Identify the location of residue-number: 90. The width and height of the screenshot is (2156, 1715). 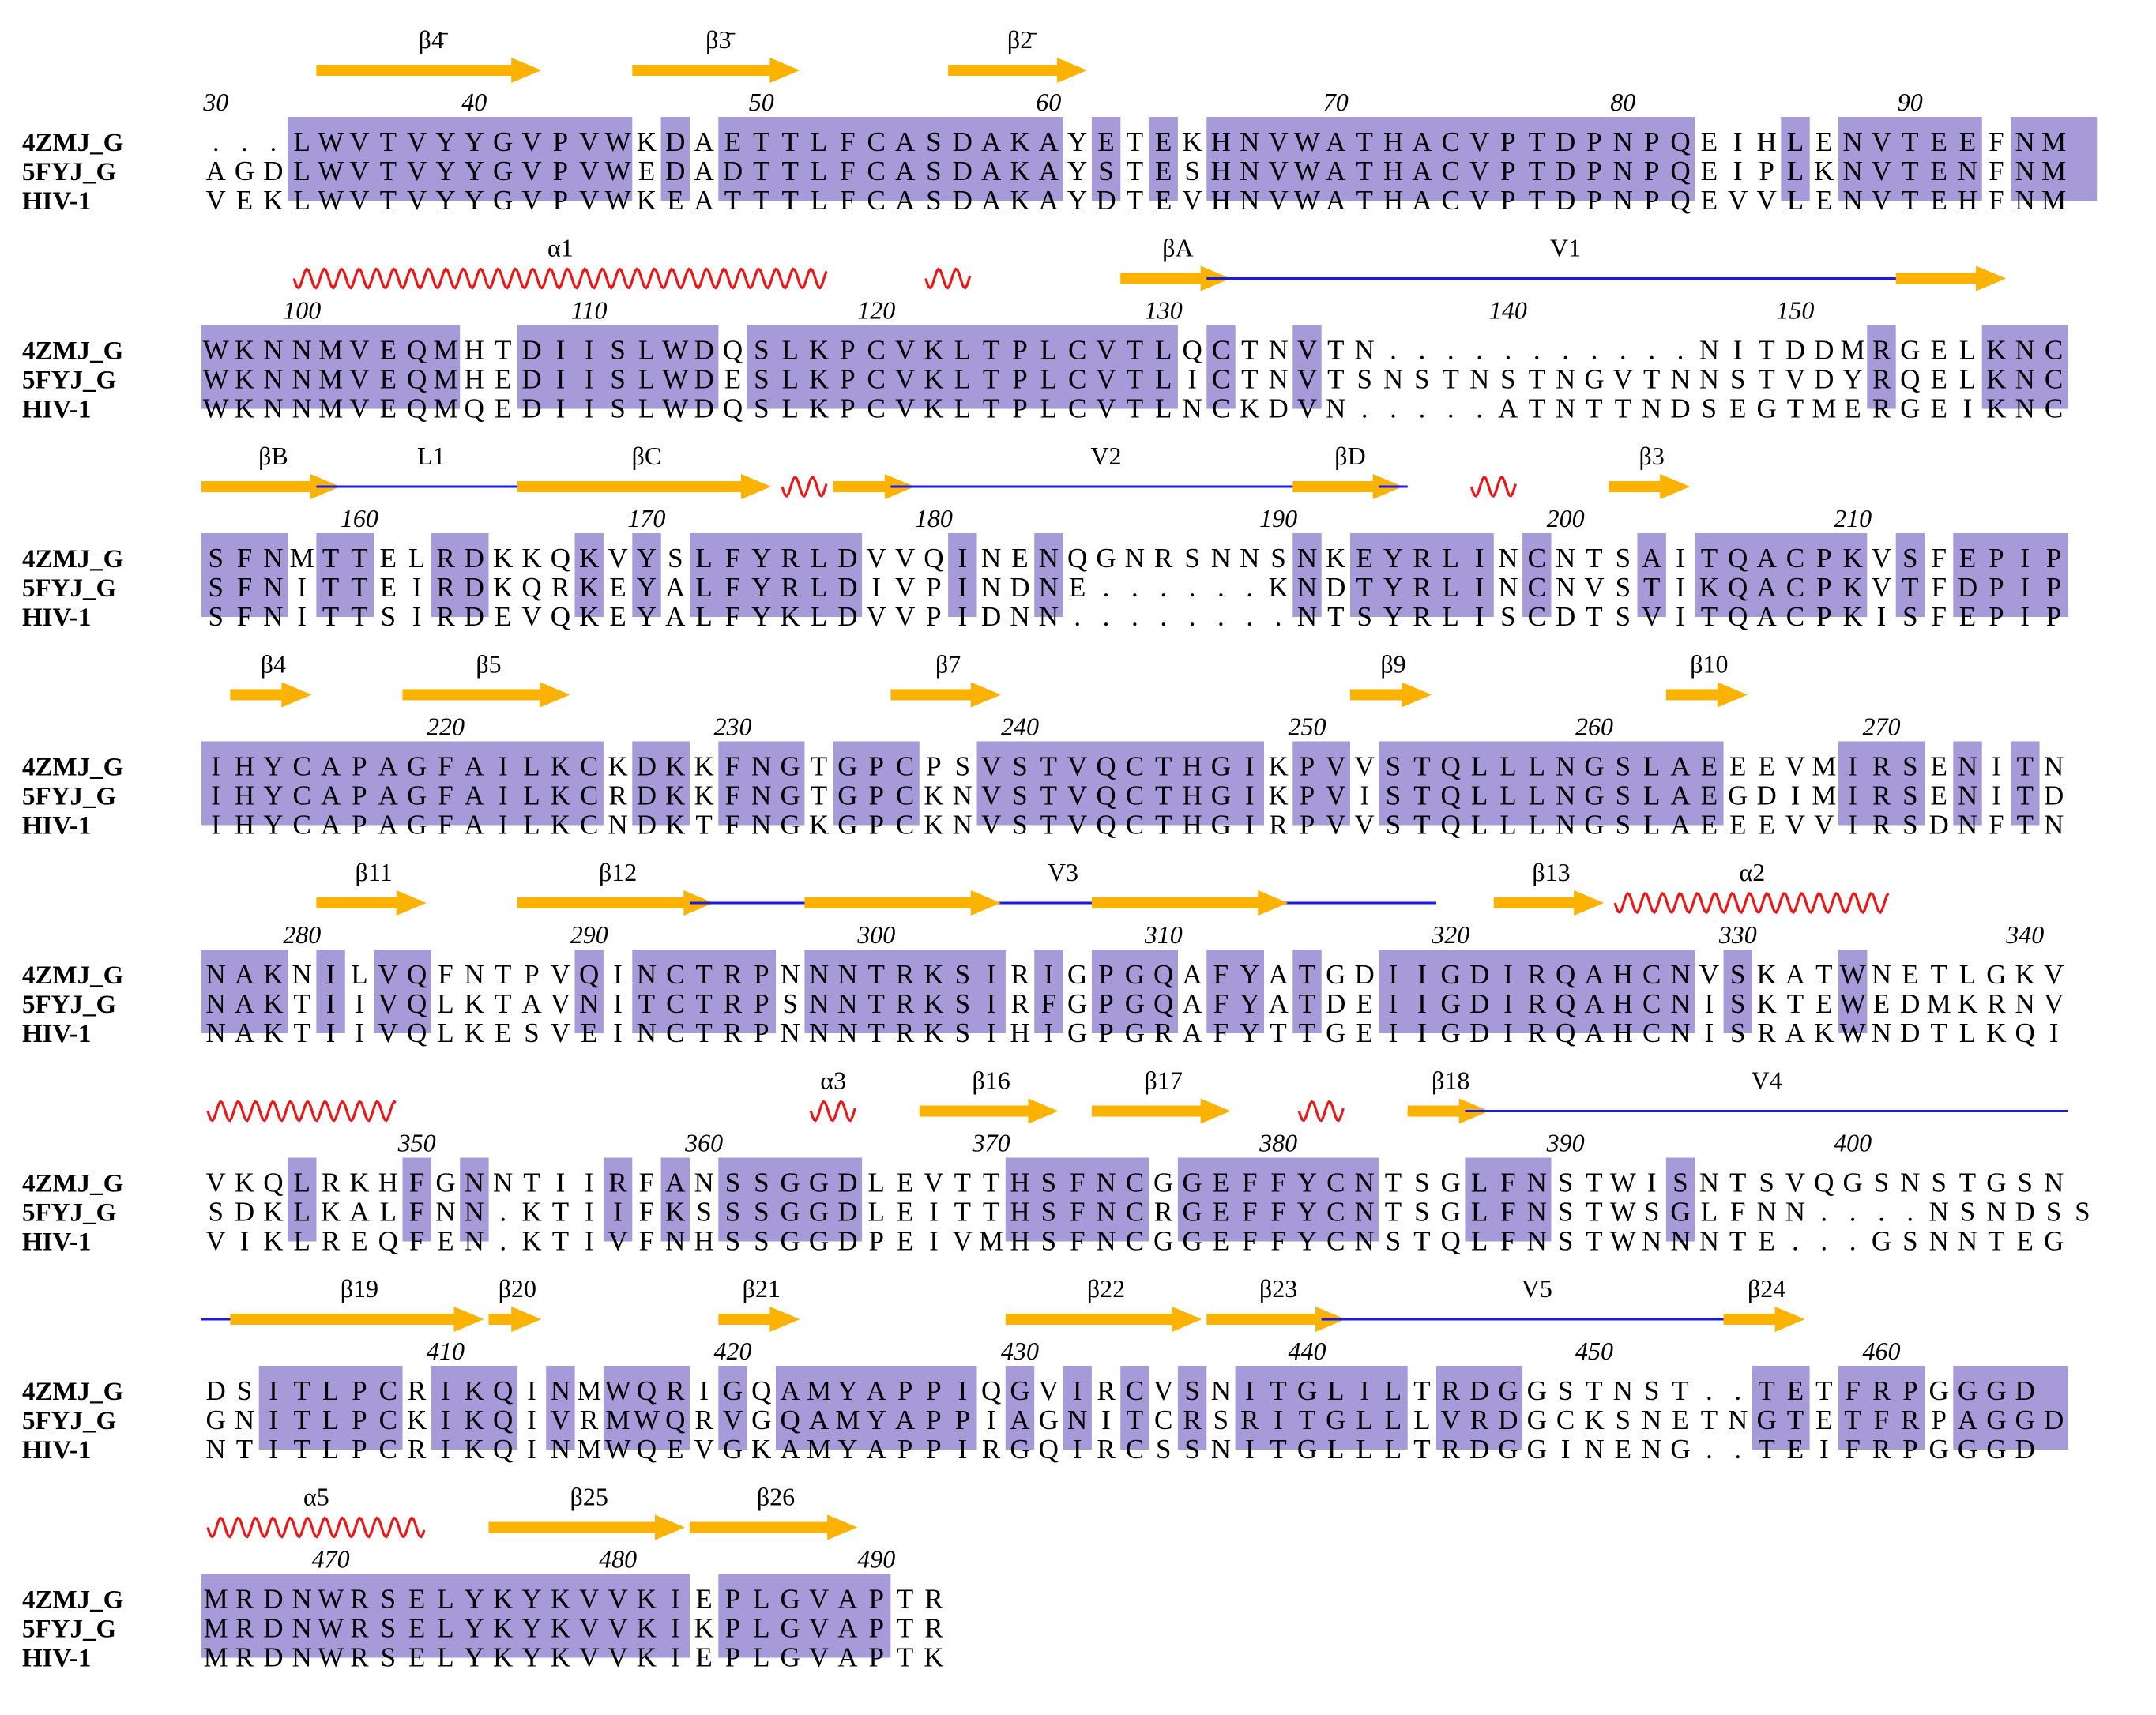
(1911, 102).